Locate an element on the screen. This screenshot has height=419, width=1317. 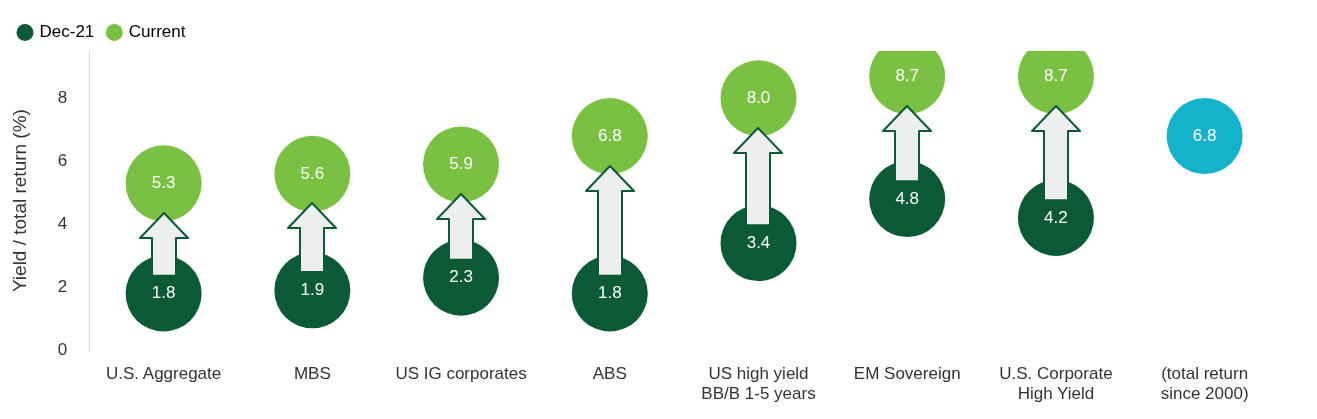
x-tick-label: U.S. Aggregate is located at coordinates (163, 374).